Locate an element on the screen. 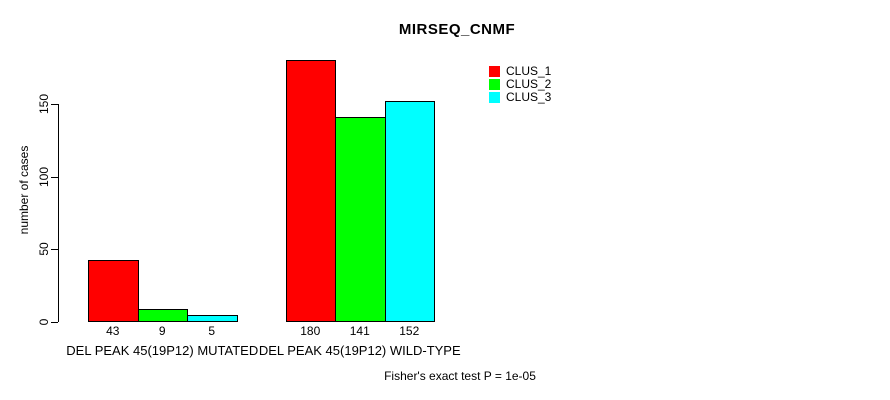 This screenshot has height=400, width=890. bar-value-label: 152 is located at coordinates (409, 331).